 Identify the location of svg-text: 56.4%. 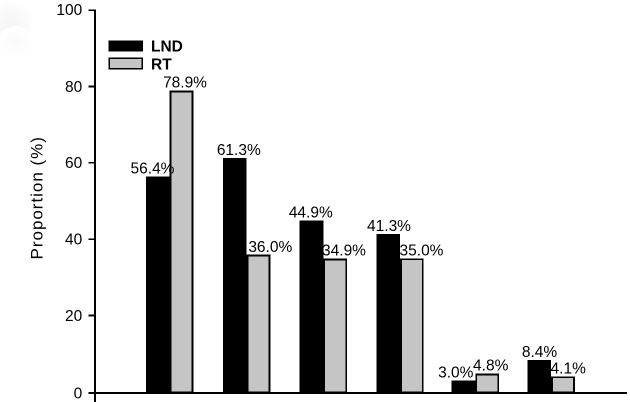
(153, 169).